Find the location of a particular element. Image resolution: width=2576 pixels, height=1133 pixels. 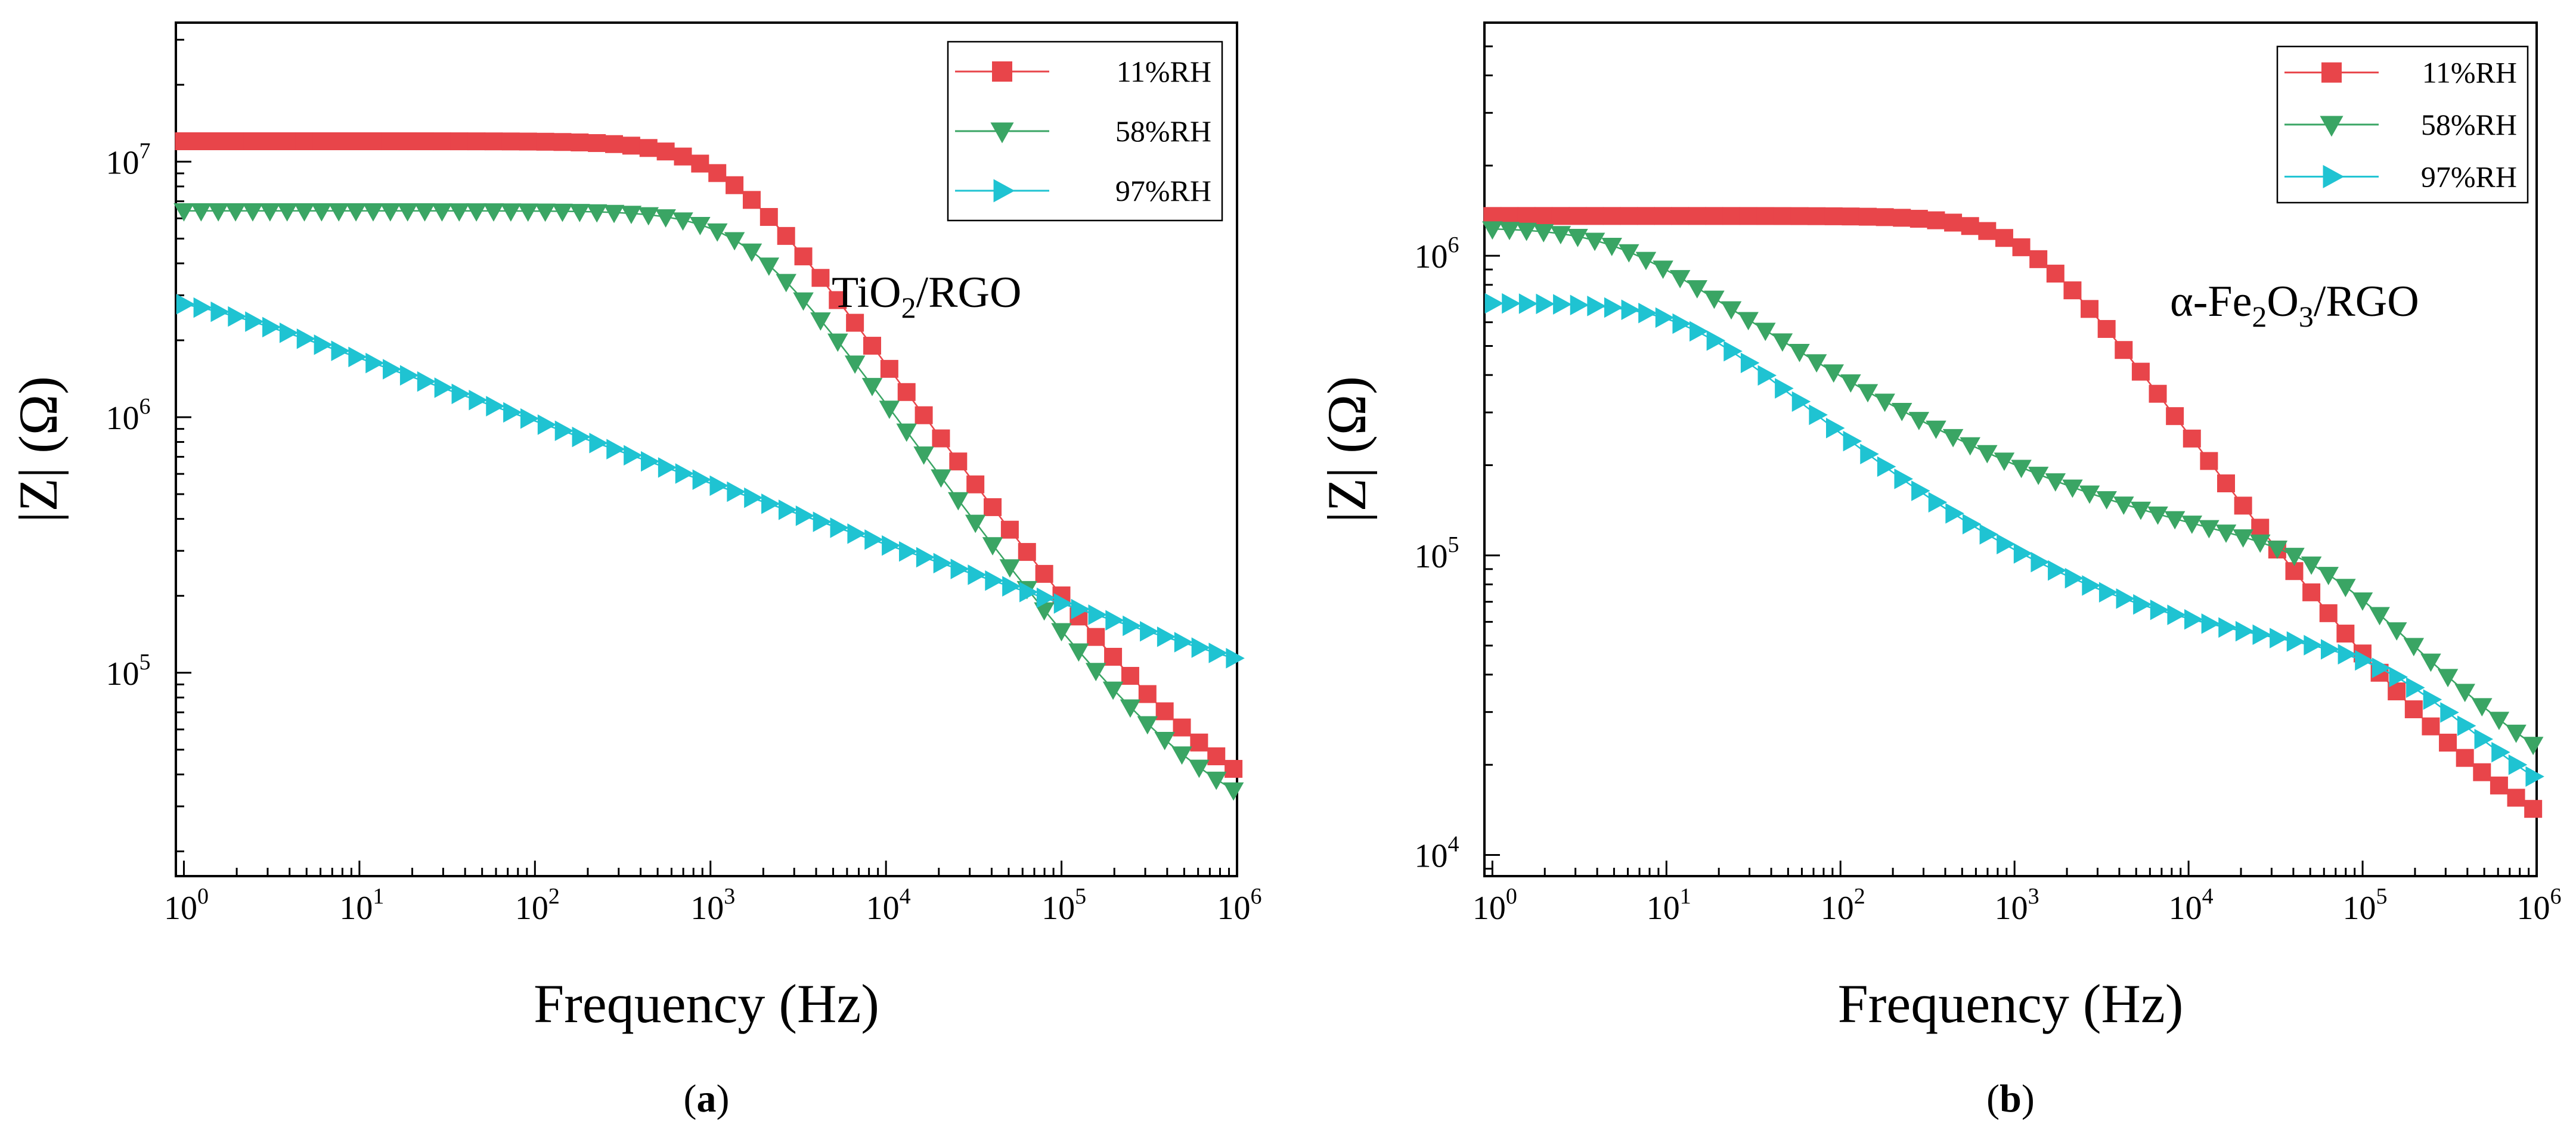

legend-label: 58%RH is located at coordinates (2469, 124).